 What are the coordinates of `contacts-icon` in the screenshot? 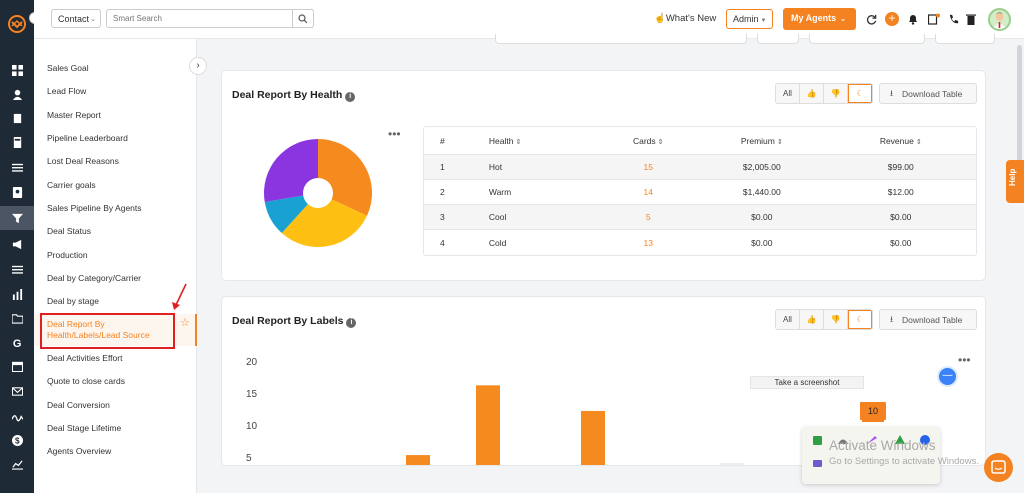 It's located at (17, 94).